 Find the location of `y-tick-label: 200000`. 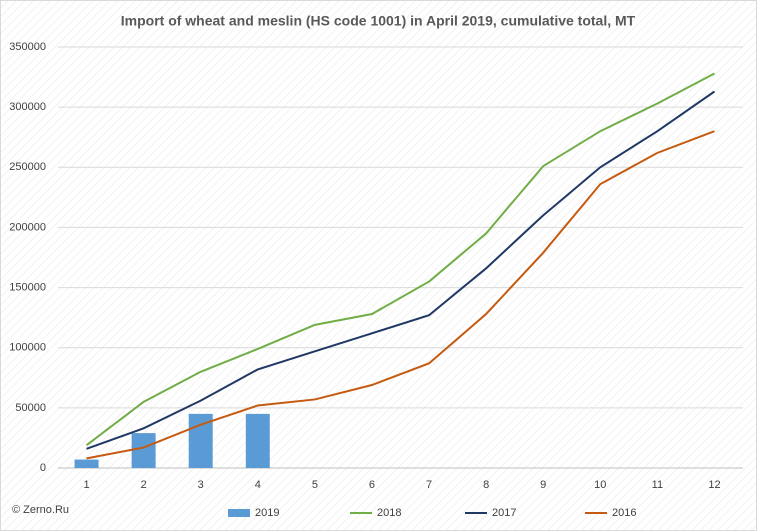

y-tick-label: 200000 is located at coordinates (27, 227).